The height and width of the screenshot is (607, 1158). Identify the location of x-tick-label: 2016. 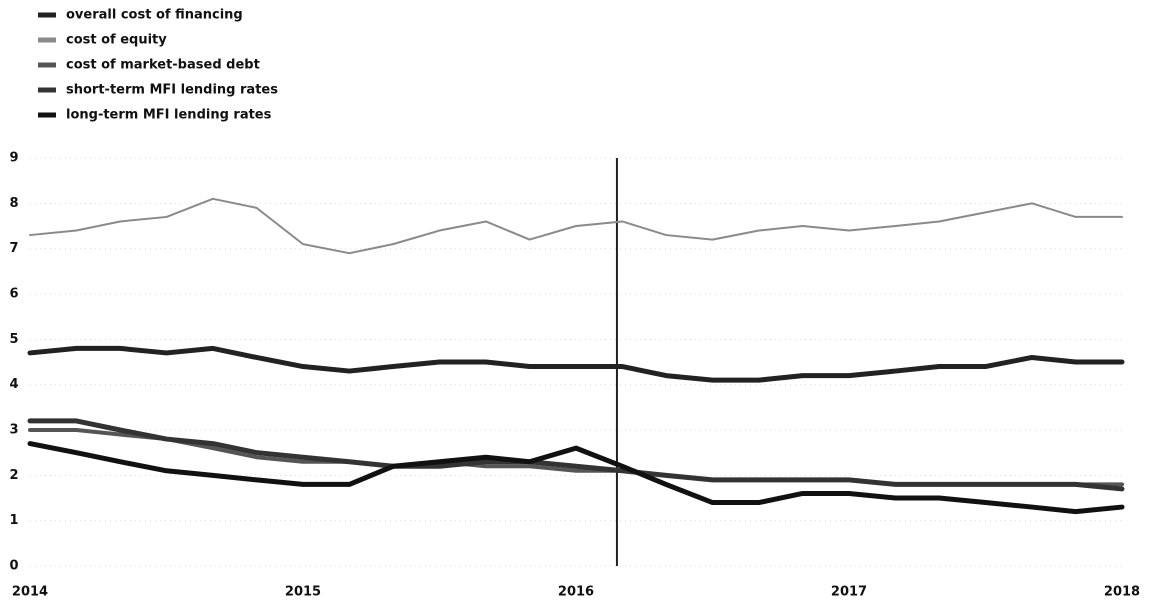
(576, 592).